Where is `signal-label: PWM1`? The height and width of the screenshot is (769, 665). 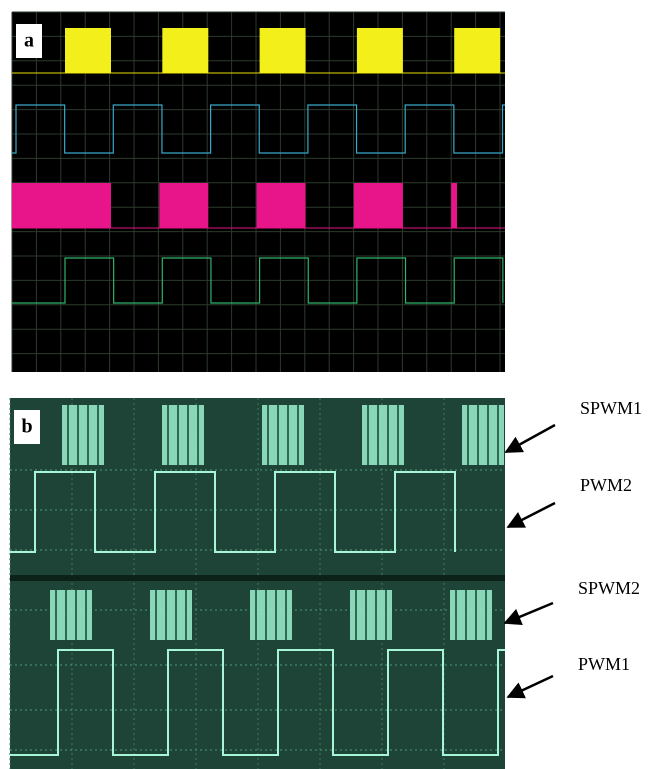 signal-label: PWM1 is located at coordinates (604, 664).